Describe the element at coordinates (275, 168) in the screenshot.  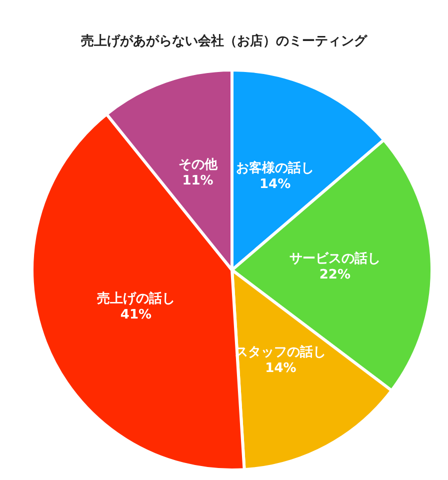
I see `slice-label: お客様の話し` at that location.